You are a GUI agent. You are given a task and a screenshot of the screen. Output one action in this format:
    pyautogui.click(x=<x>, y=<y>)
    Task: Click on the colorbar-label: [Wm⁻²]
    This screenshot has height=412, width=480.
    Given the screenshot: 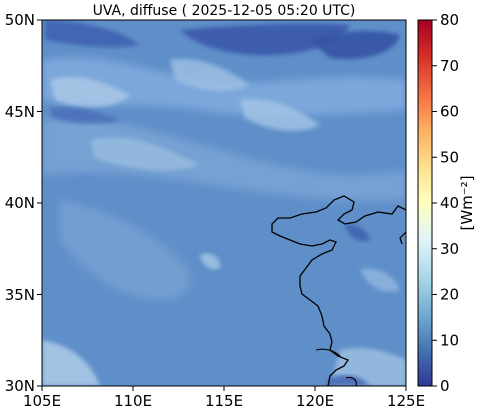 What is the action you would take?
    pyautogui.click(x=467, y=202)
    